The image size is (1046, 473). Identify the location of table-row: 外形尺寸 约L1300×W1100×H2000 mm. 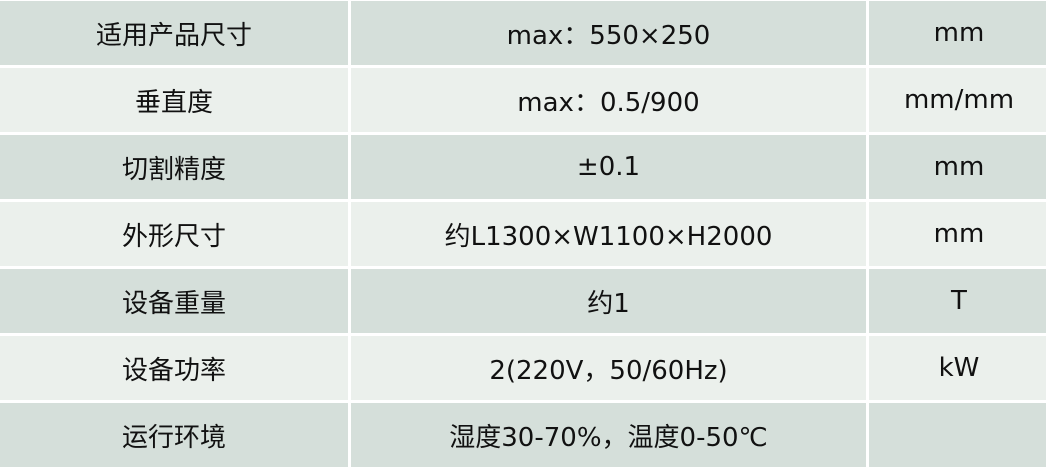
(523, 234).